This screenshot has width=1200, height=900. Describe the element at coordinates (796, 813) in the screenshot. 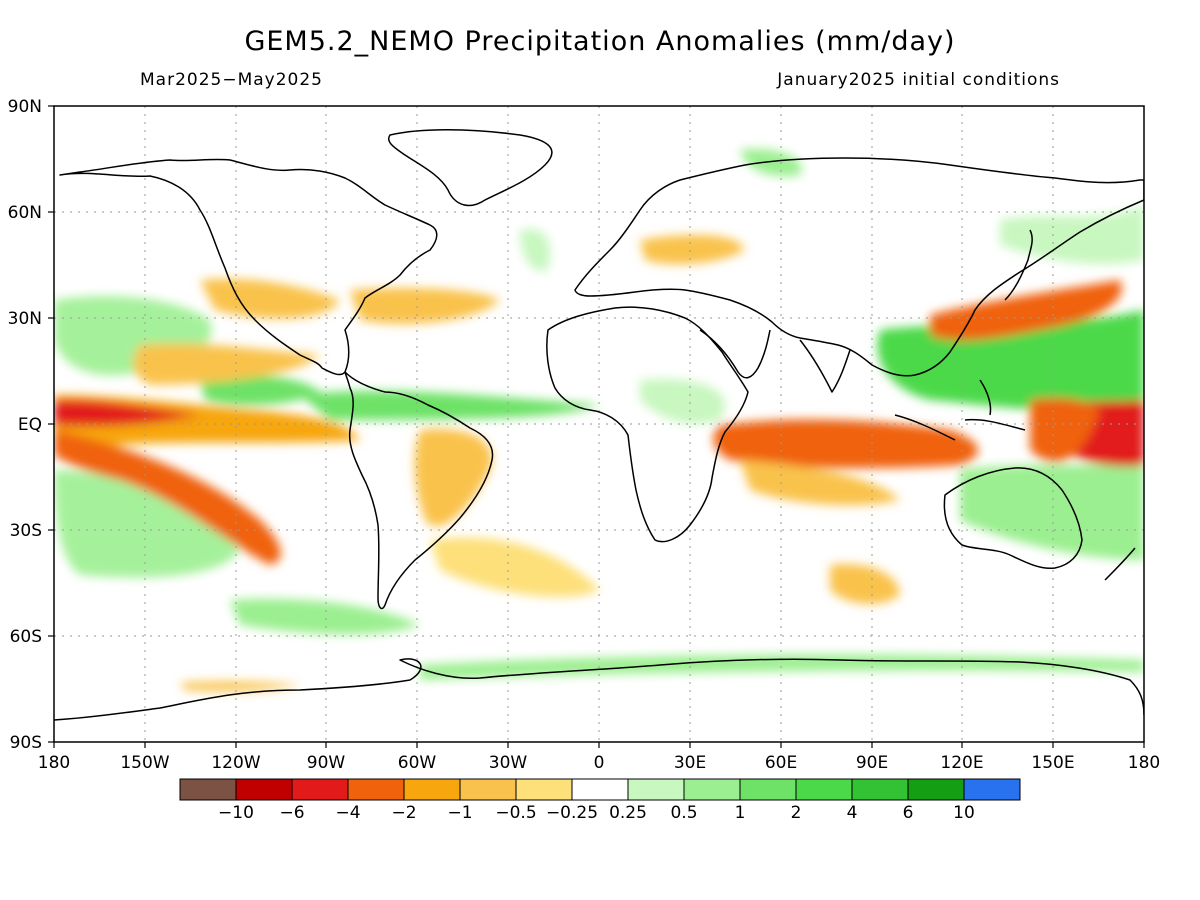

I see `colorbar-label: 2` at that location.